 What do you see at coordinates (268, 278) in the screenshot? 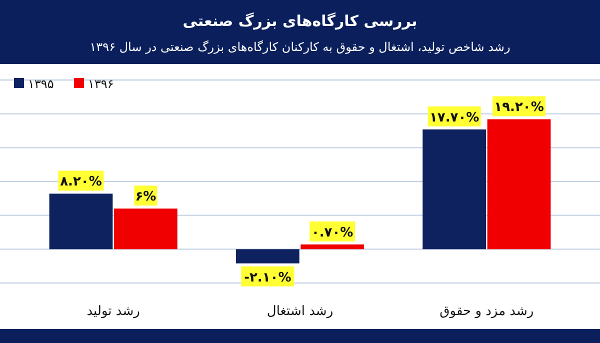
I see `data-label: -۲.۱۰%` at bounding box center [268, 278].